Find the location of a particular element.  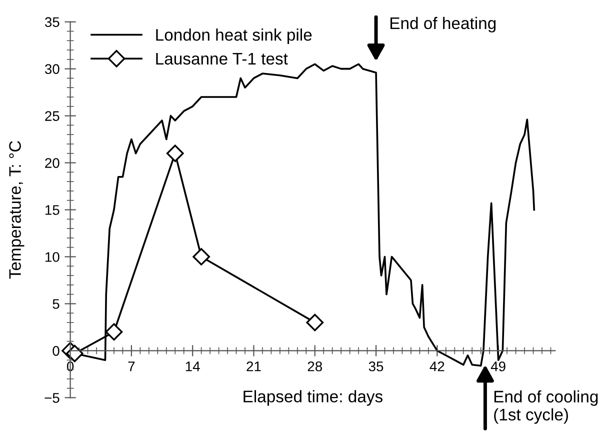

y-tick-label: 15 is located at coordinates (52, 210).